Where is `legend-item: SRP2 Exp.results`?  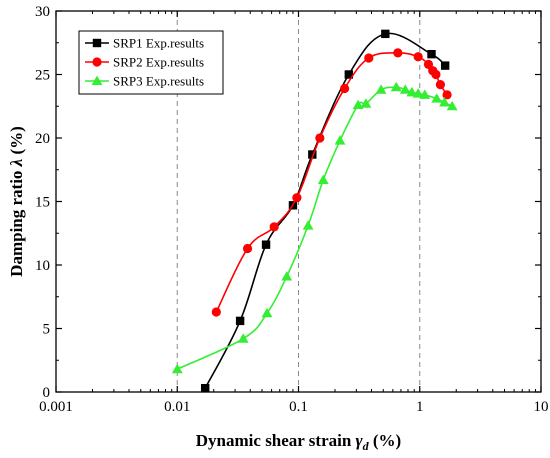 legend-item: SRP2 Exp.results is located at coordinates (144, 62).